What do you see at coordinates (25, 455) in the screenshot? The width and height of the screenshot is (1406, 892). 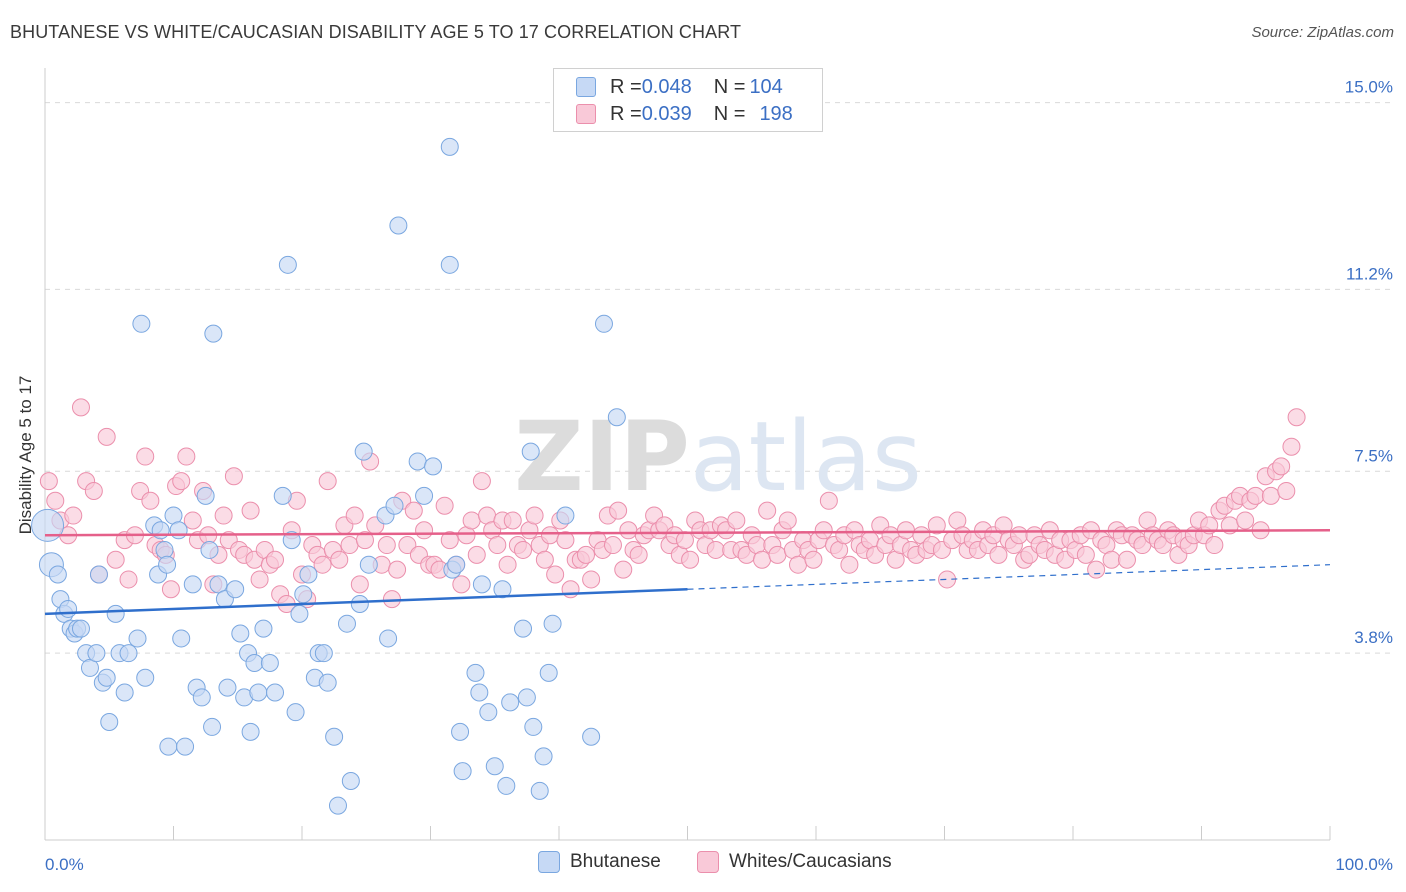 I see `y-axis-label: Disability Age 5 to 17` at bounding box center [25, 455].